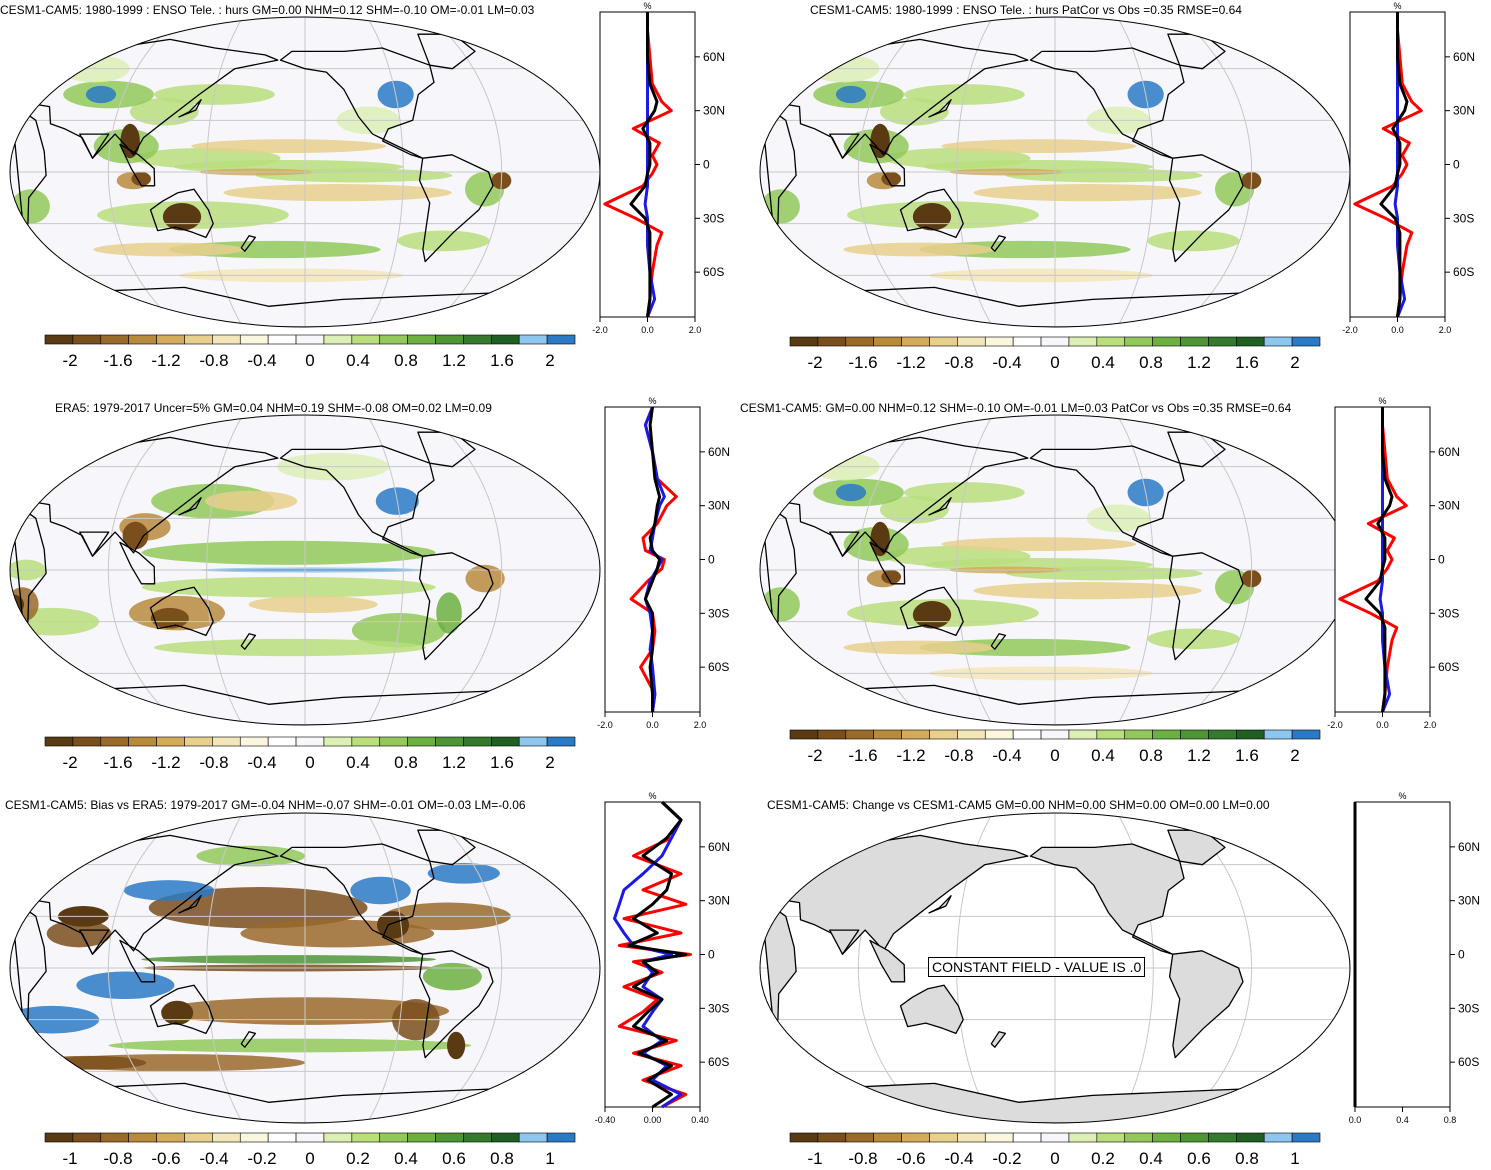 Image resolution: width=1491 pixels, height=1170 pixels. Describe the element at coordinates (1445, 330) in the screenshot. I see `zonal-x-label: 2.0` at that location.